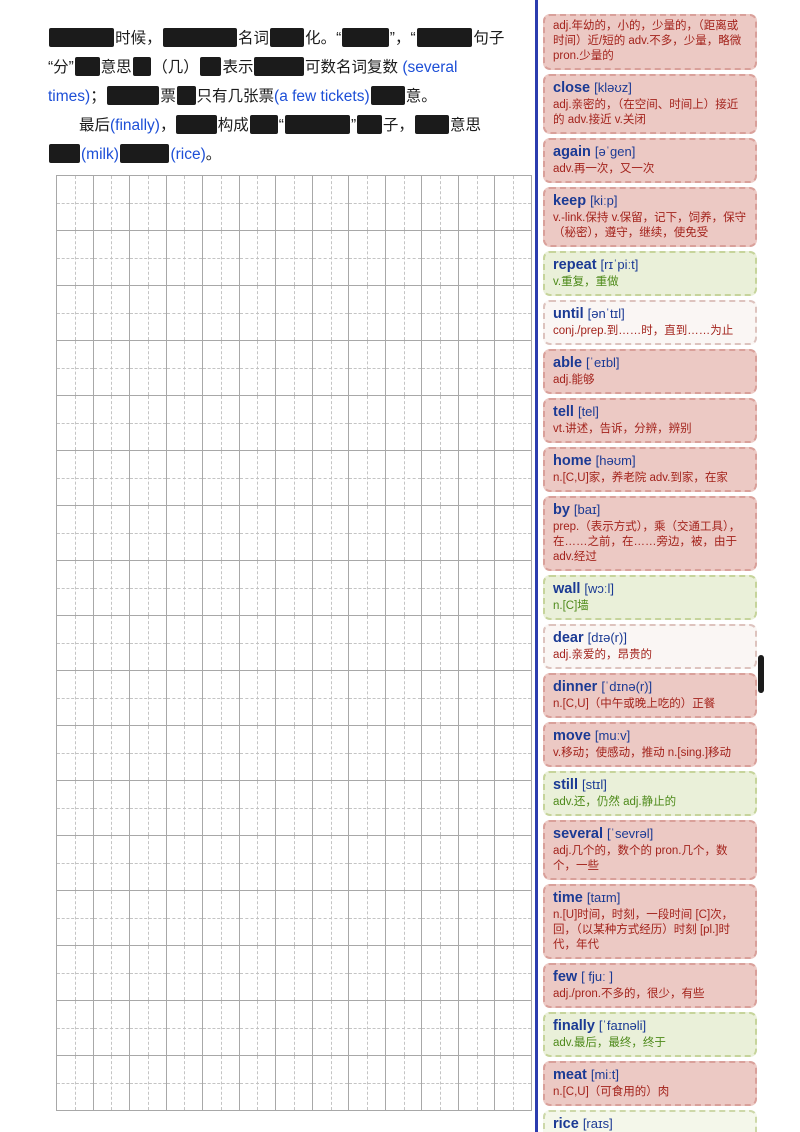  I want to click on vocab-card: able [ˈeɪbl] adj.能够, so click(650, 371).